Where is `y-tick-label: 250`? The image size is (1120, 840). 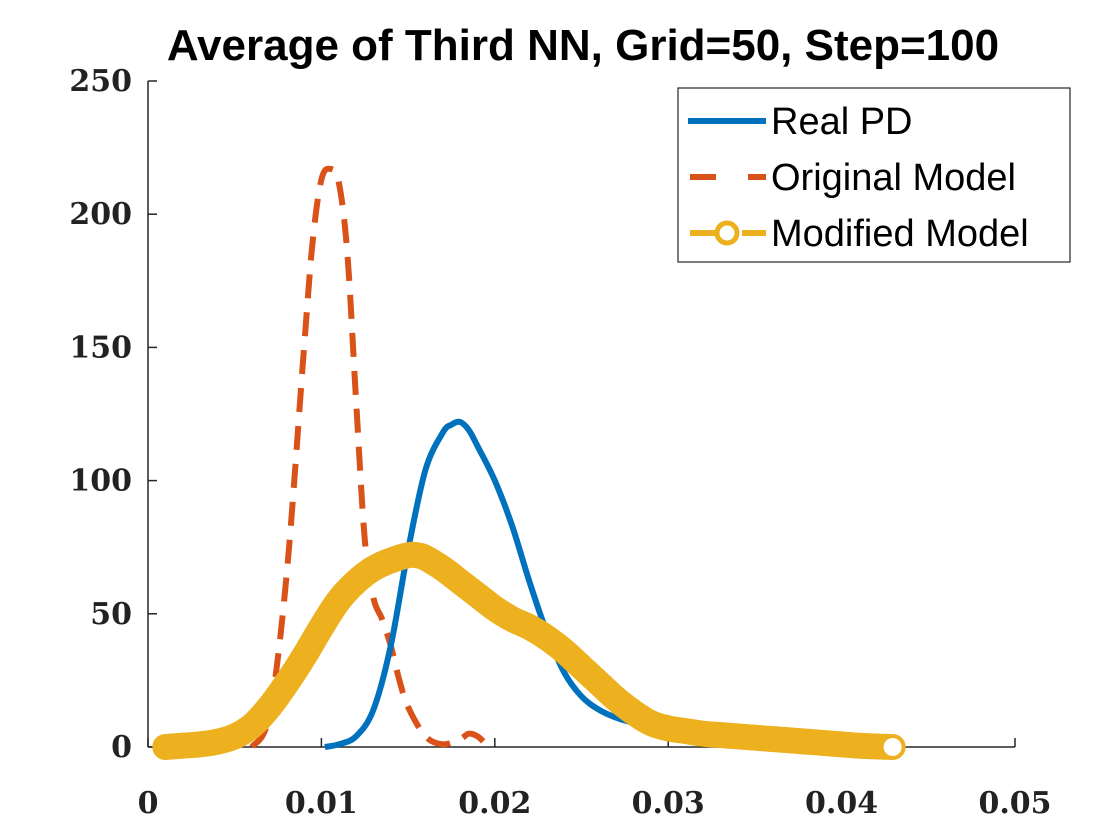
y-tick-label: 250 is located at coordinates (100, 81).